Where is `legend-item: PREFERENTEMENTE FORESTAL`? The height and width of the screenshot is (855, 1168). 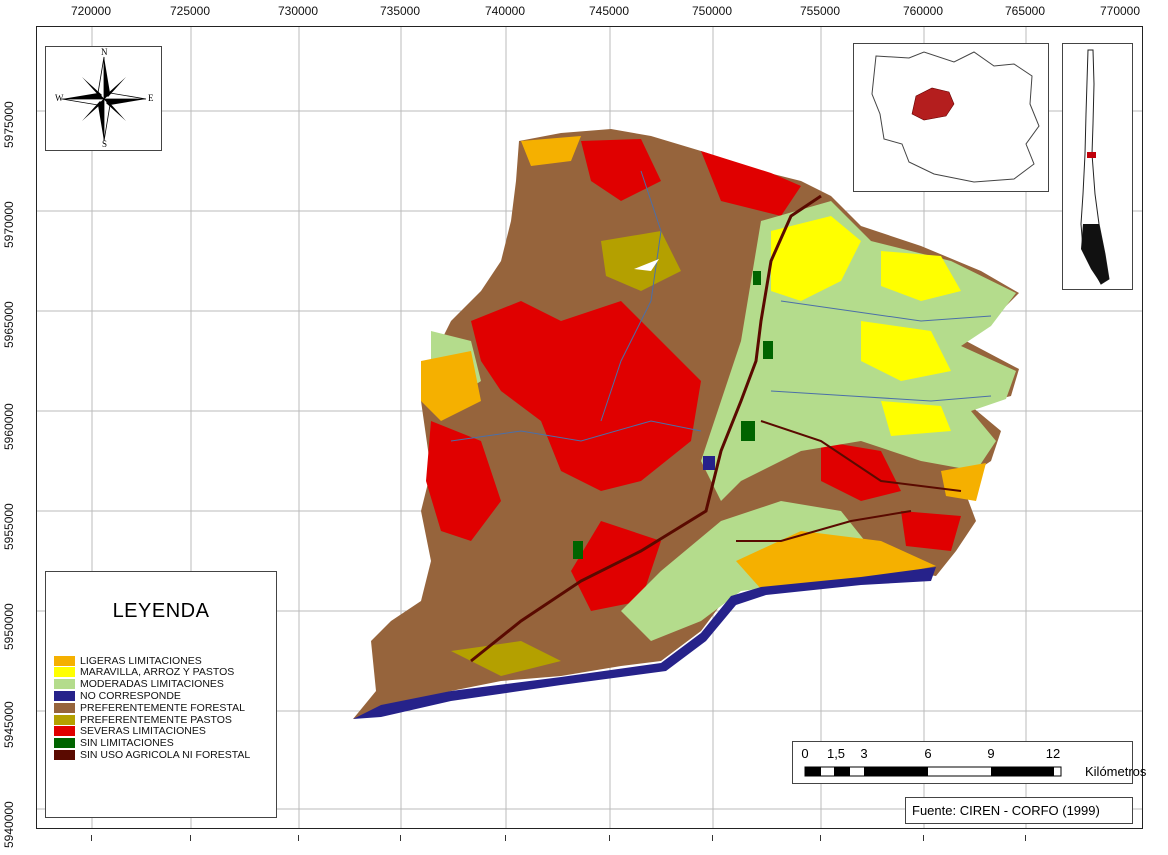 legend-item: PREFERENTEMENTE FORESTAL is located at coordinates (149, 707).